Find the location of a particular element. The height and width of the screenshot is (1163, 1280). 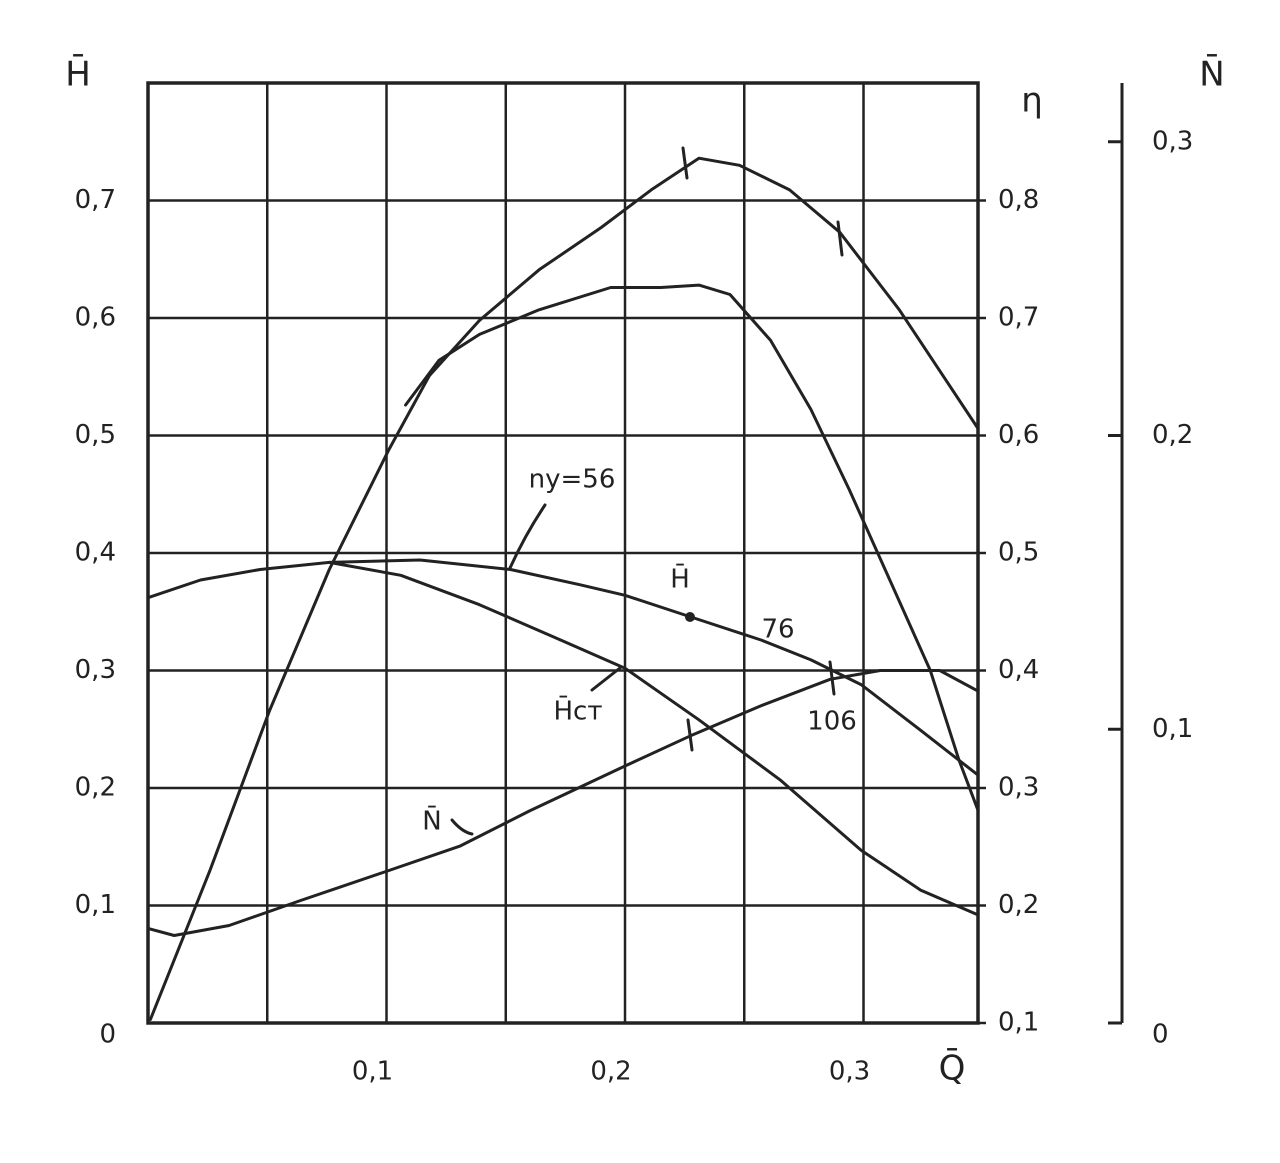

x-tick-label: 0,1 is located at coordinates (372, 1072).